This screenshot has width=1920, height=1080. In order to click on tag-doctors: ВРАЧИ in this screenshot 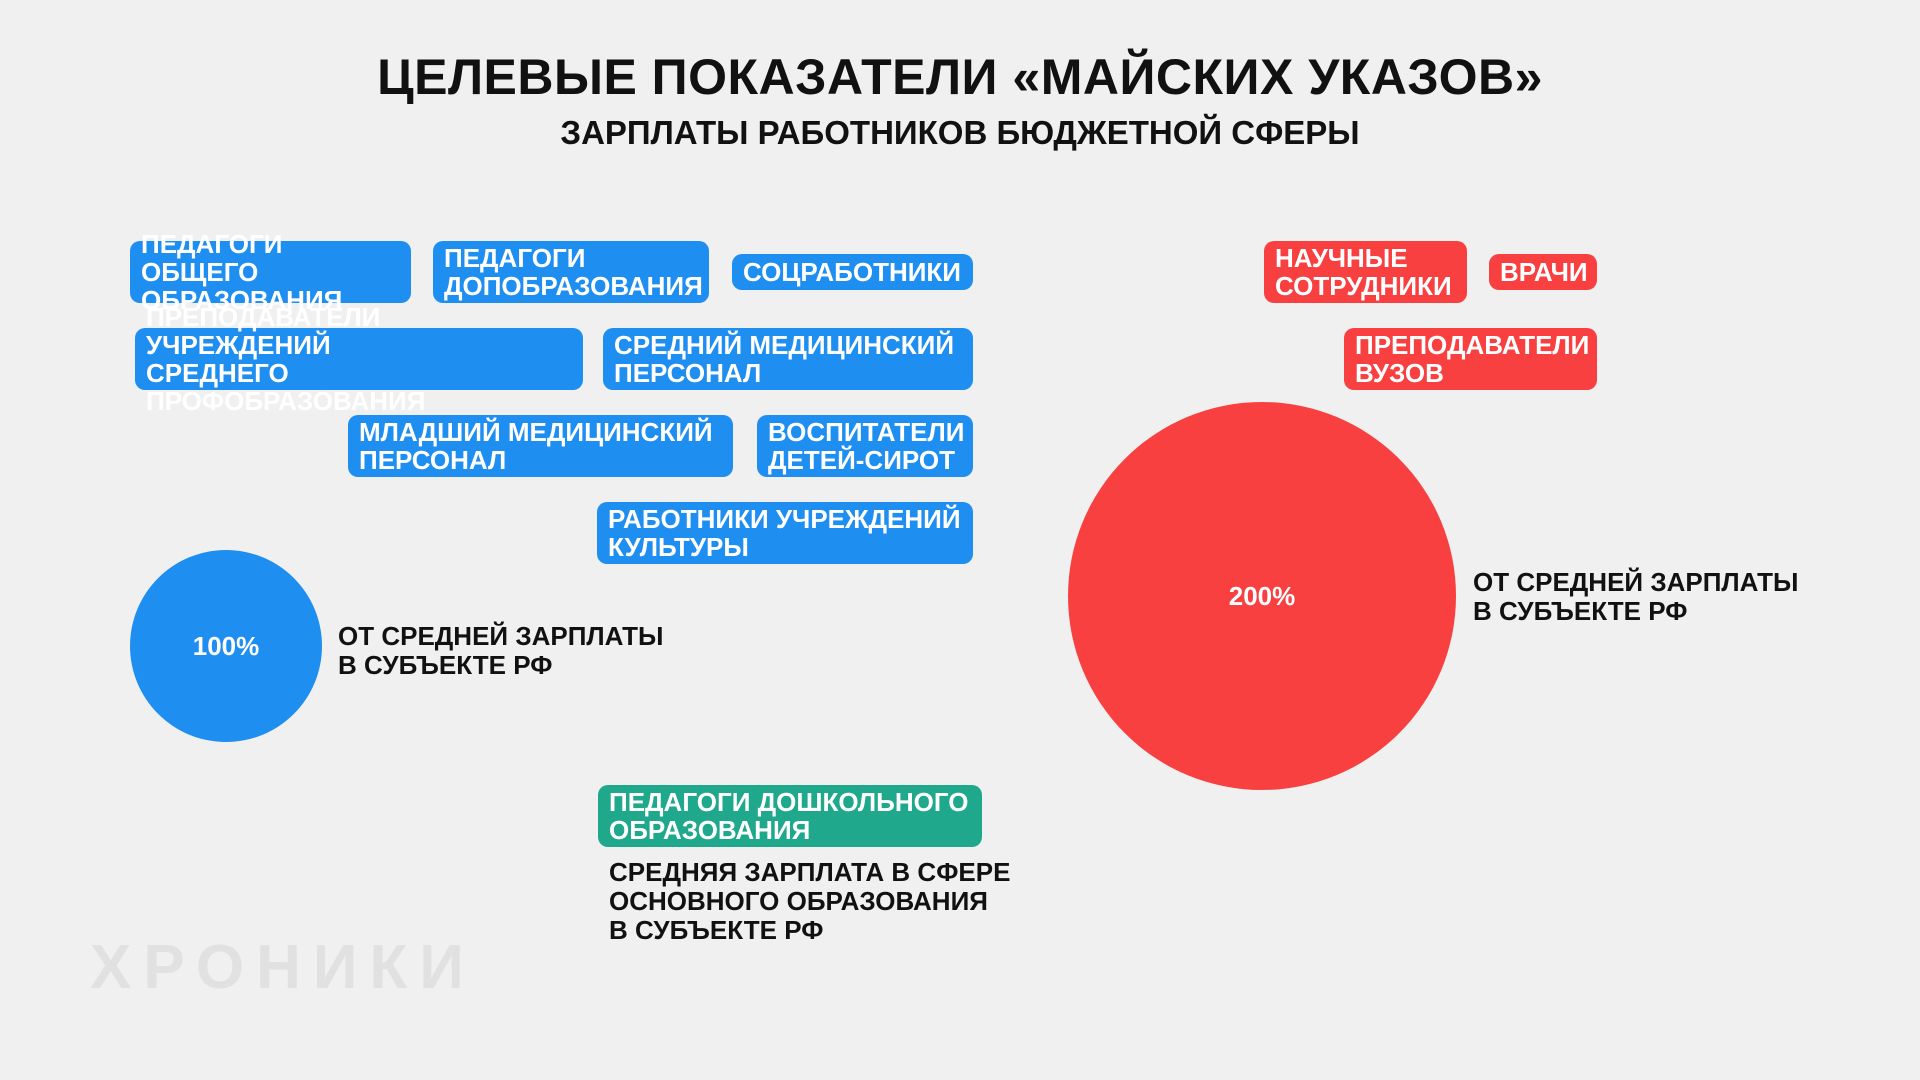, I will do `click(1543, 272)`.